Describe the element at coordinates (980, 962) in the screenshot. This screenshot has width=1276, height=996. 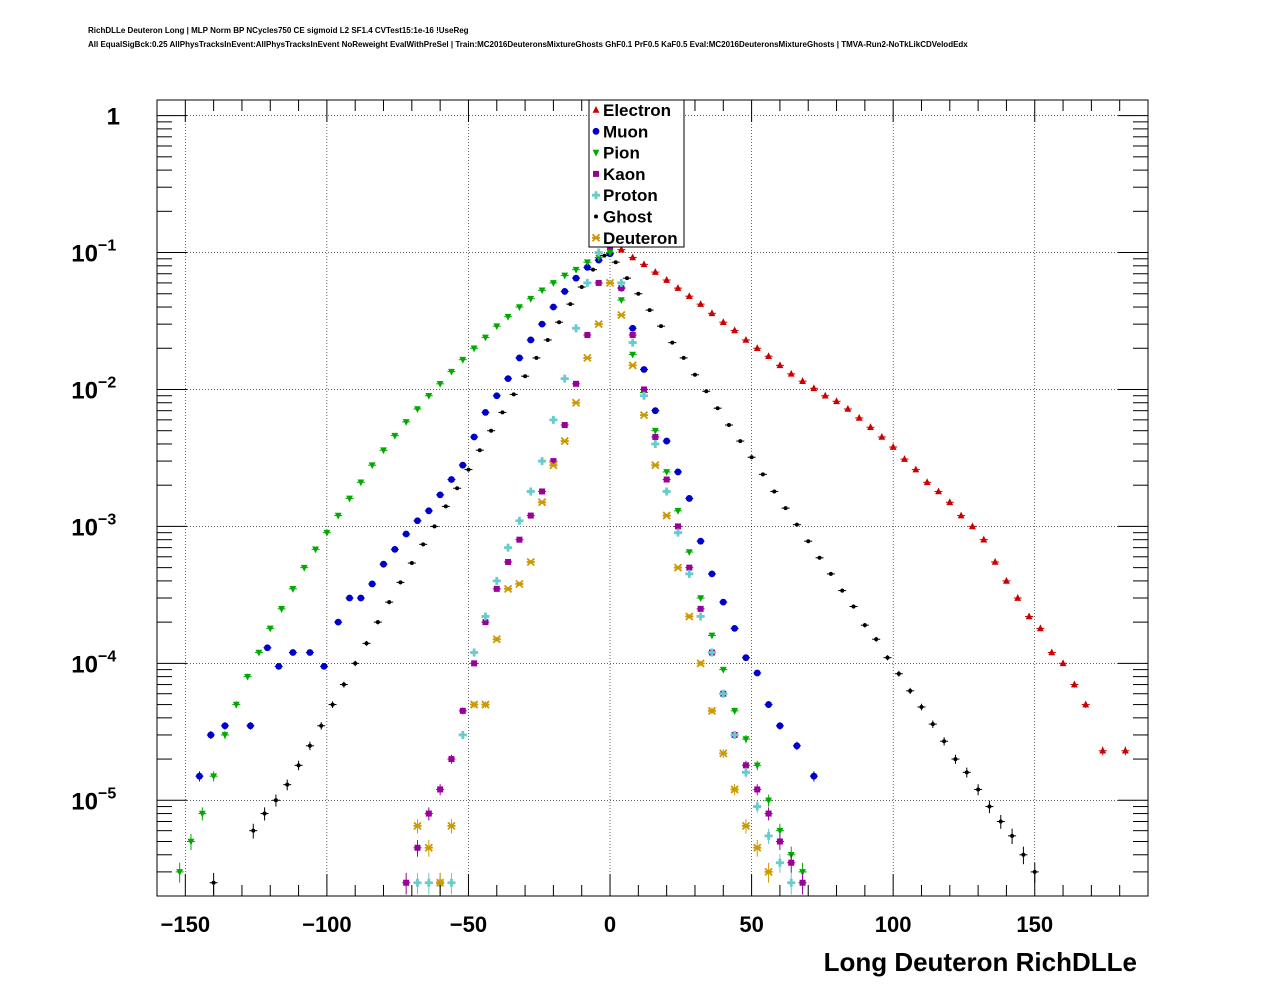
I see `x-axis-label: Long Deuteron RichDLLe` at that location.